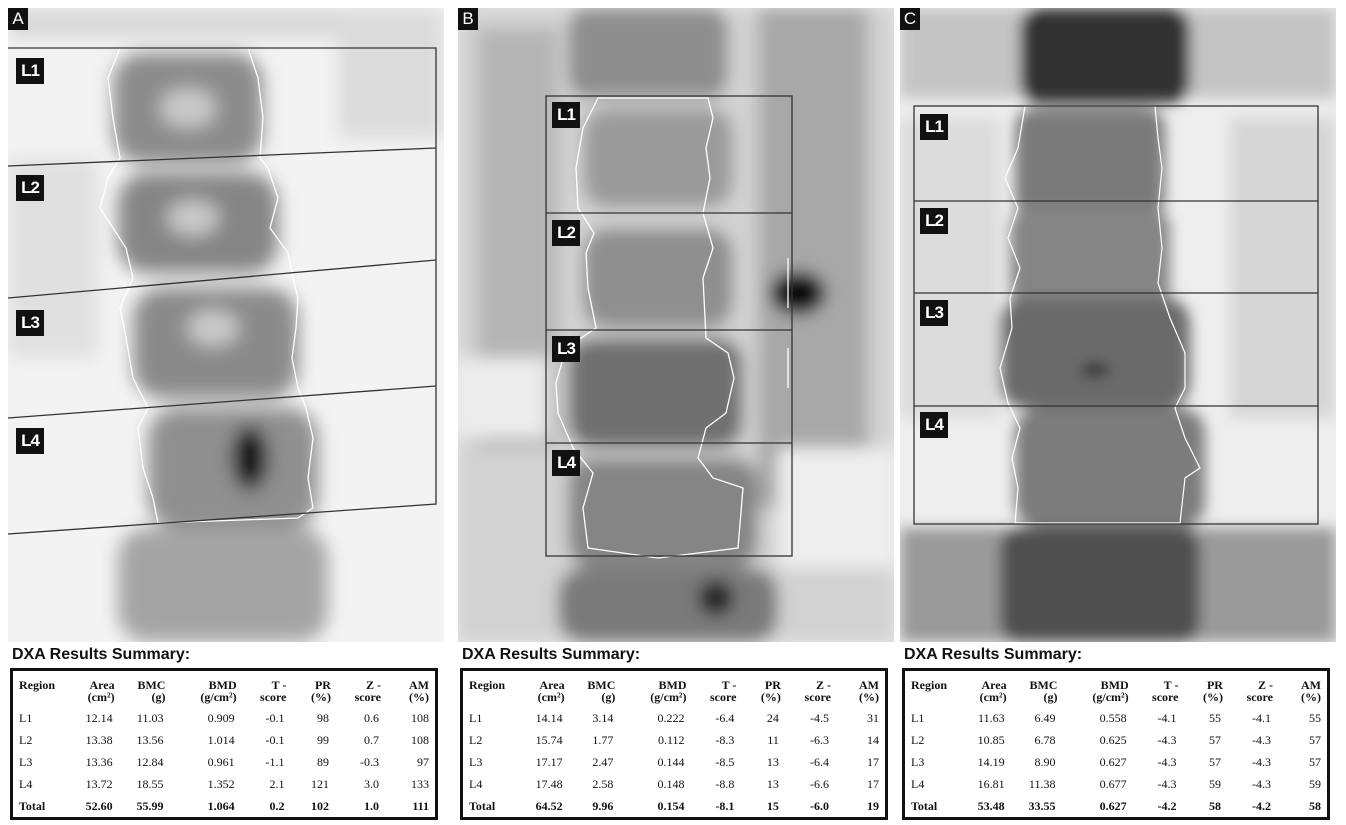 This screenshot has height=825, width=1346. What do you see at coordinates (275, 717) in the screenshot?
I see `cell: -0.1` at bounding box center [275, 717].